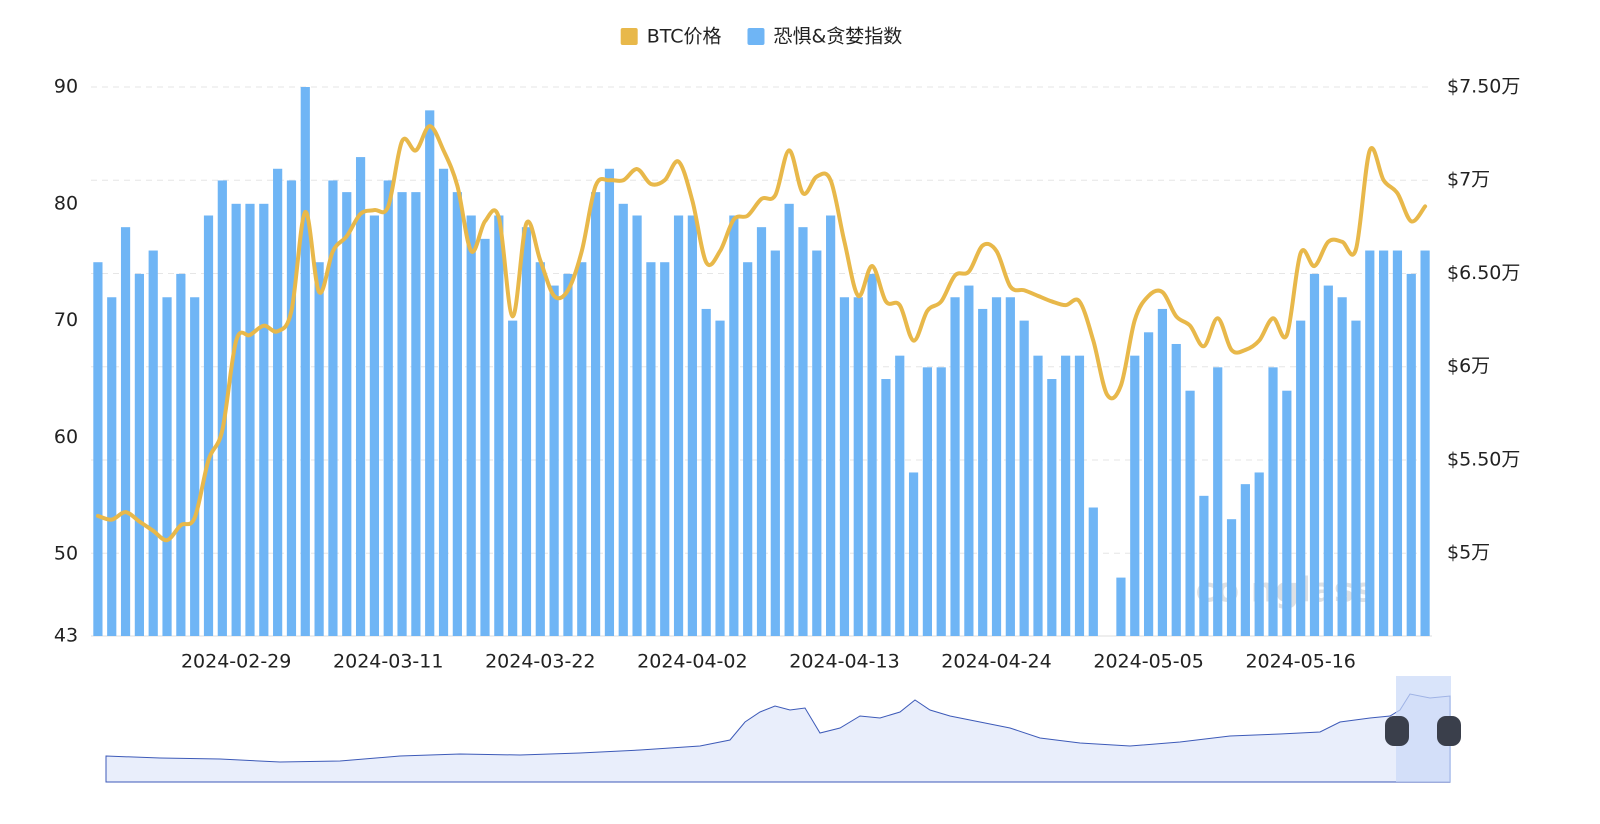  What do you see at coordinates (1483, 87) in the screenshot?
I see `y2-tick-label: $7.50万` at bounding box center [1483, 87].